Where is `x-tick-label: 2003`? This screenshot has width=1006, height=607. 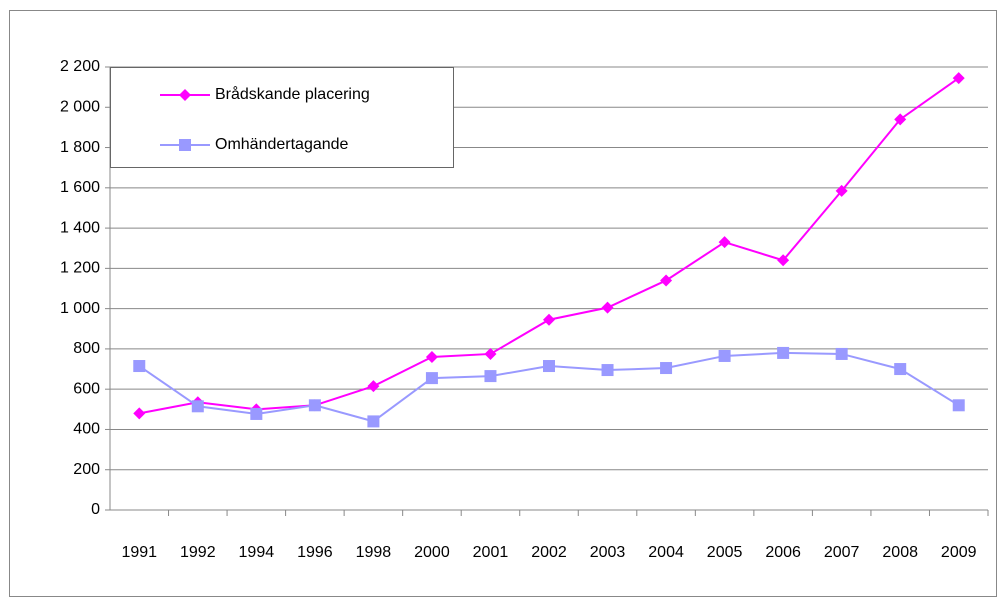 x-tick-label: 2003 is located at coordinates (608, 552).